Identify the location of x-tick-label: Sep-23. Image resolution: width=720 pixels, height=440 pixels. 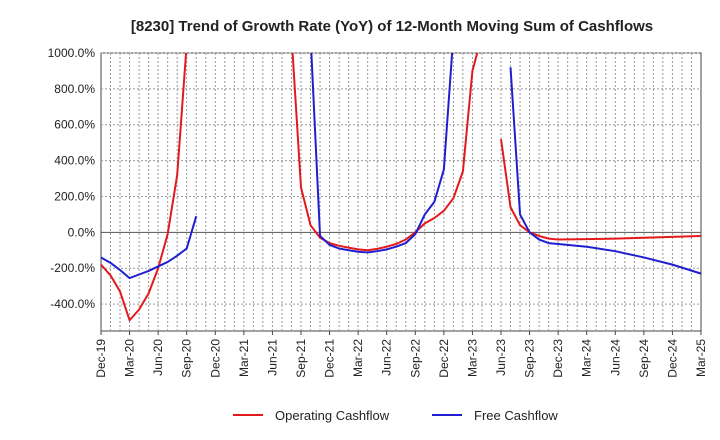
(530, 358).